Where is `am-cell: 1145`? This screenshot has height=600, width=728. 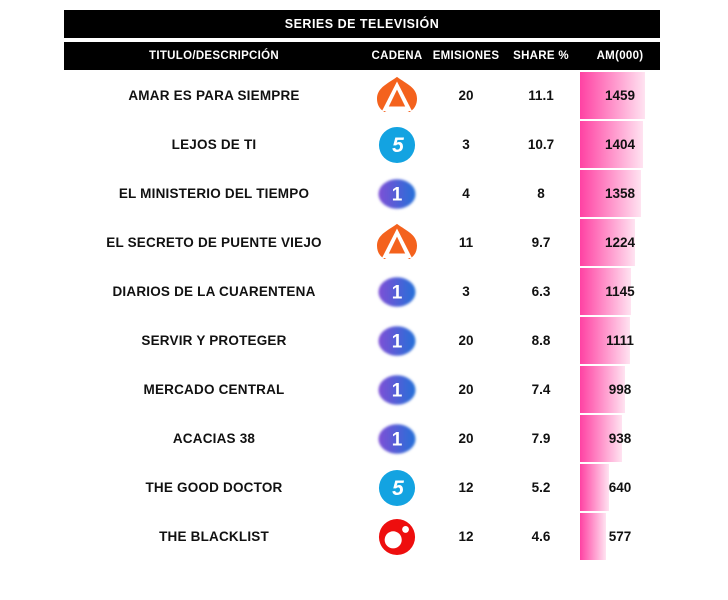
am-cell: 1145 is located at coordinates (620, 291).